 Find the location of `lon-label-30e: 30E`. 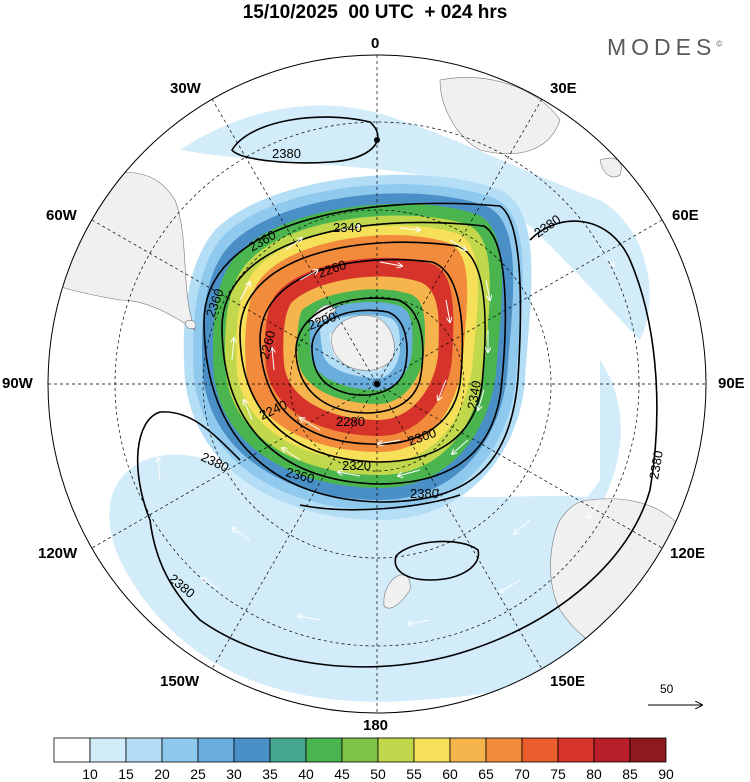

lon-label-30e: 30E is located at coordinates (563, 88).